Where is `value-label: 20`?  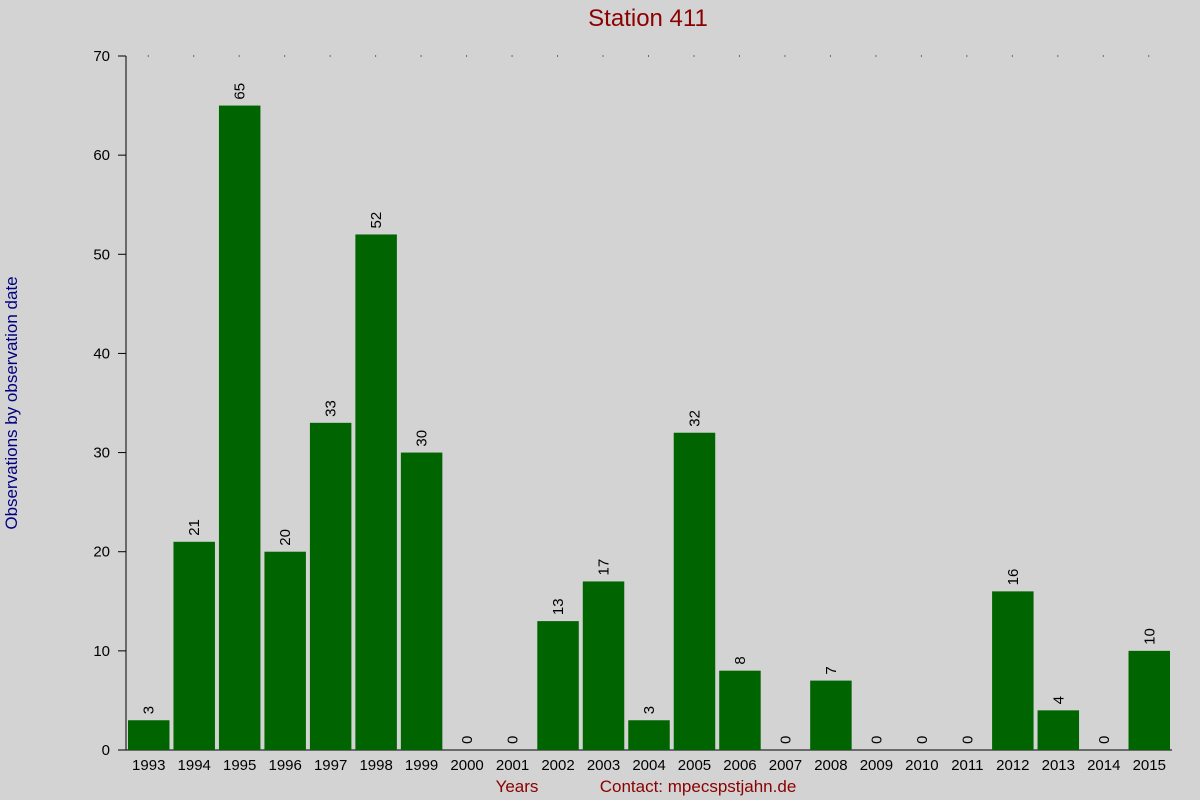
value-label: 20 is located at coordinates (285, 537).